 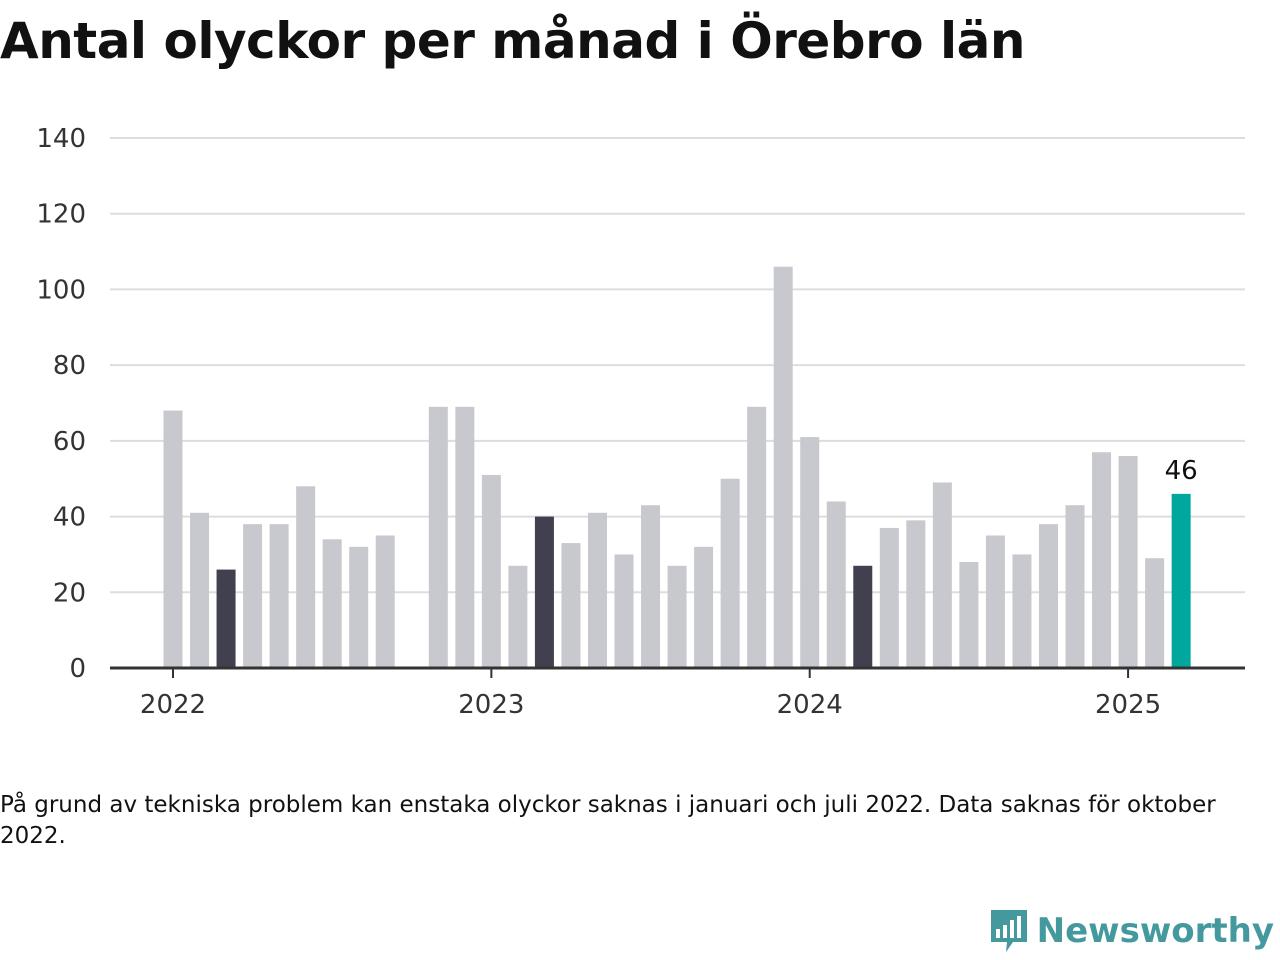 What do you see at coordinates (77, 669) in the screenshot?
I see `y-tick-label: 0` at bounding box center [77, 669].